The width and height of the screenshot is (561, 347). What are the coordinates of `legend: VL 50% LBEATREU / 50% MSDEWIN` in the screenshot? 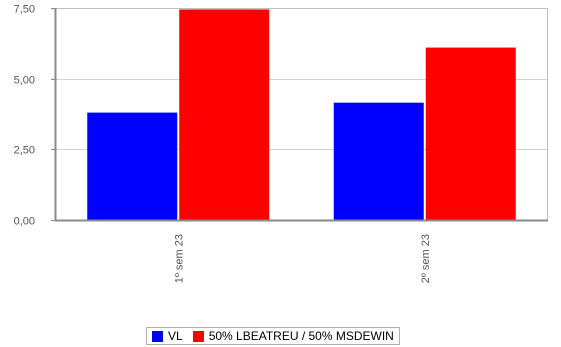 It's located at (273, 336).